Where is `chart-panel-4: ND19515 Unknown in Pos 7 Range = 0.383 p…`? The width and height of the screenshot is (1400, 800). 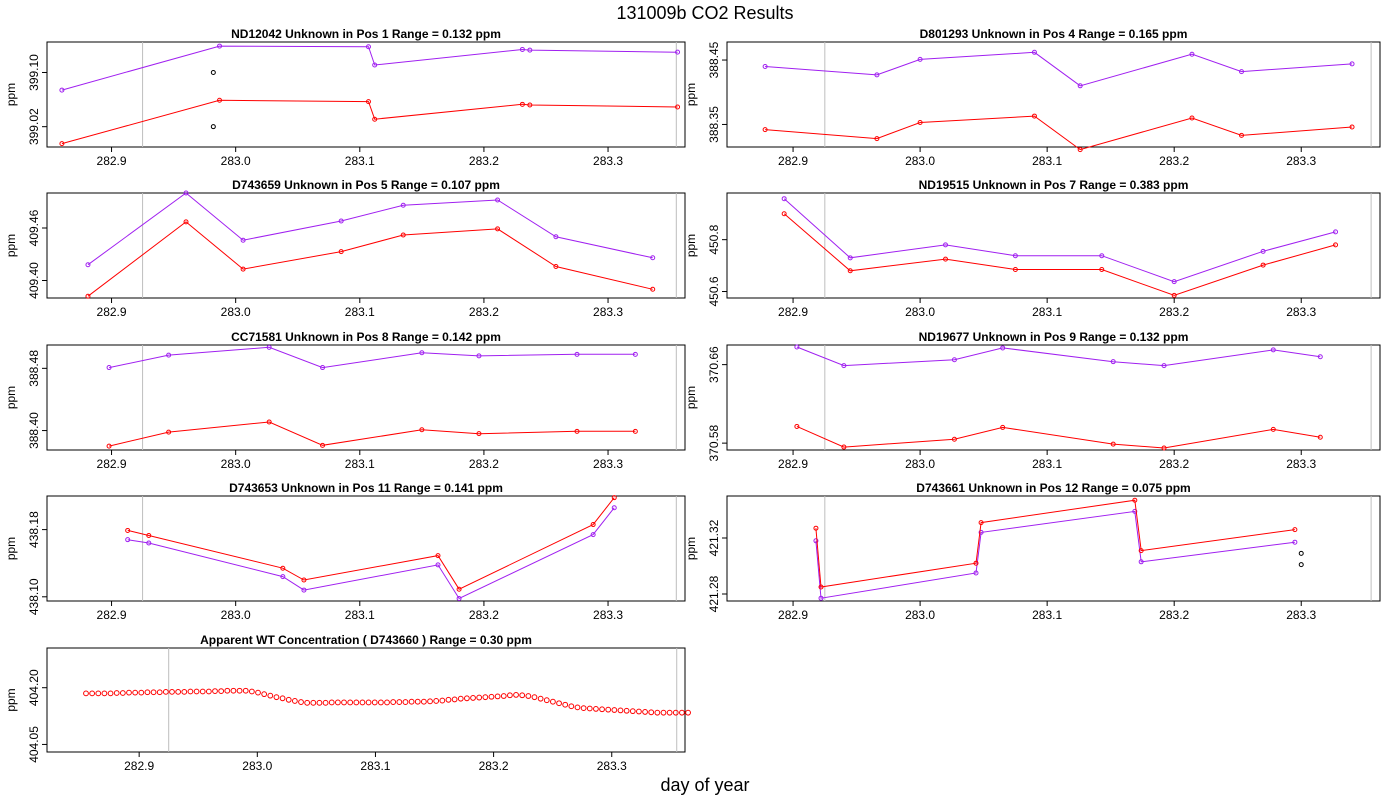 chart-panel-4: ND19515 Unknown in Pos 7 Range = 0.383 p… is located at coordinates (1032, 248).